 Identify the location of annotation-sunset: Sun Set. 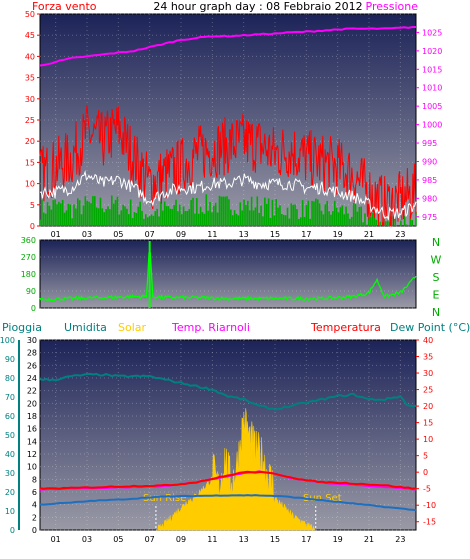
(322, 498).